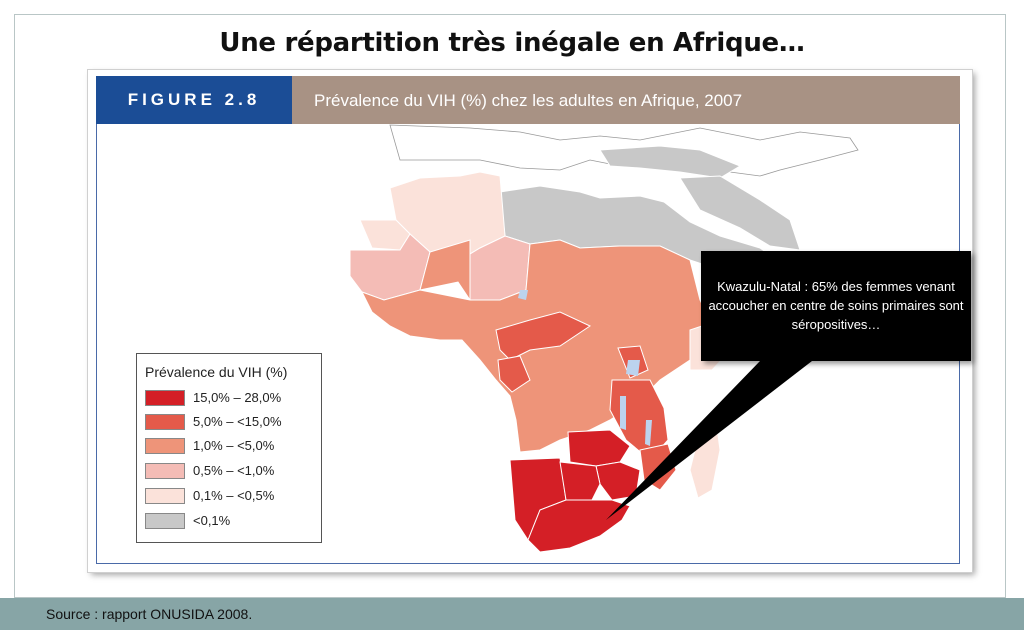 The width and height of the screenshot is (1024, 640). Describe the element at coordinates (234, 470) in the screenshot. I see `legend-label: 0,5% – <1,0%` at that location.